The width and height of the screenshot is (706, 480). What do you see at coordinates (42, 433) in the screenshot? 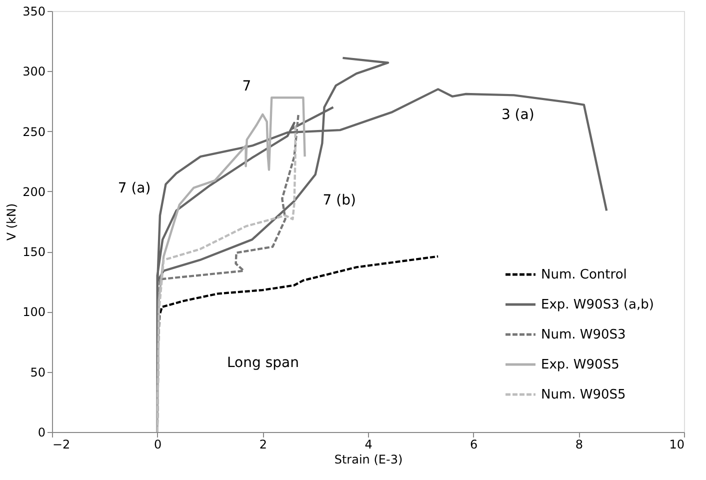
I see `y-tick-label: 0` at bounding box center [42, 433].